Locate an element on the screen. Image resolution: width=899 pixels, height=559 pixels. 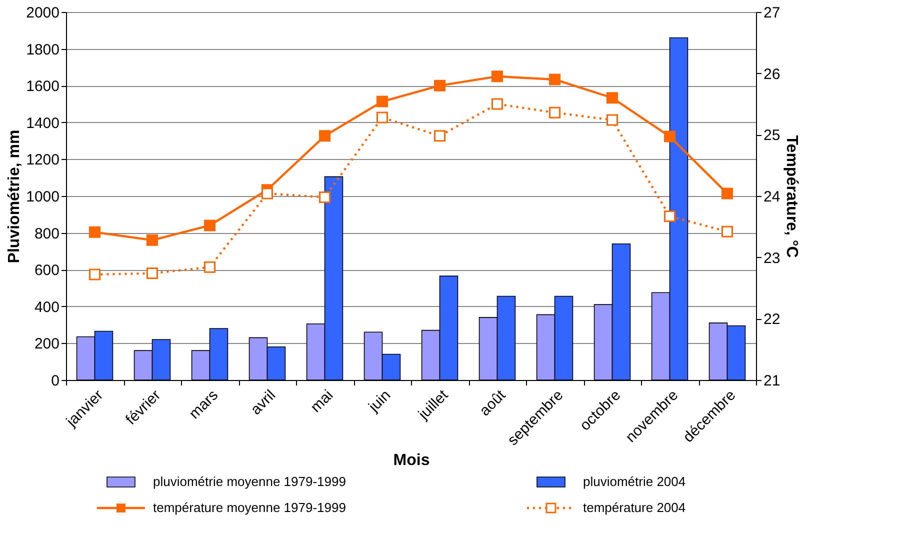
y2-tick-label: 25 is located at coordinates (772, 135).